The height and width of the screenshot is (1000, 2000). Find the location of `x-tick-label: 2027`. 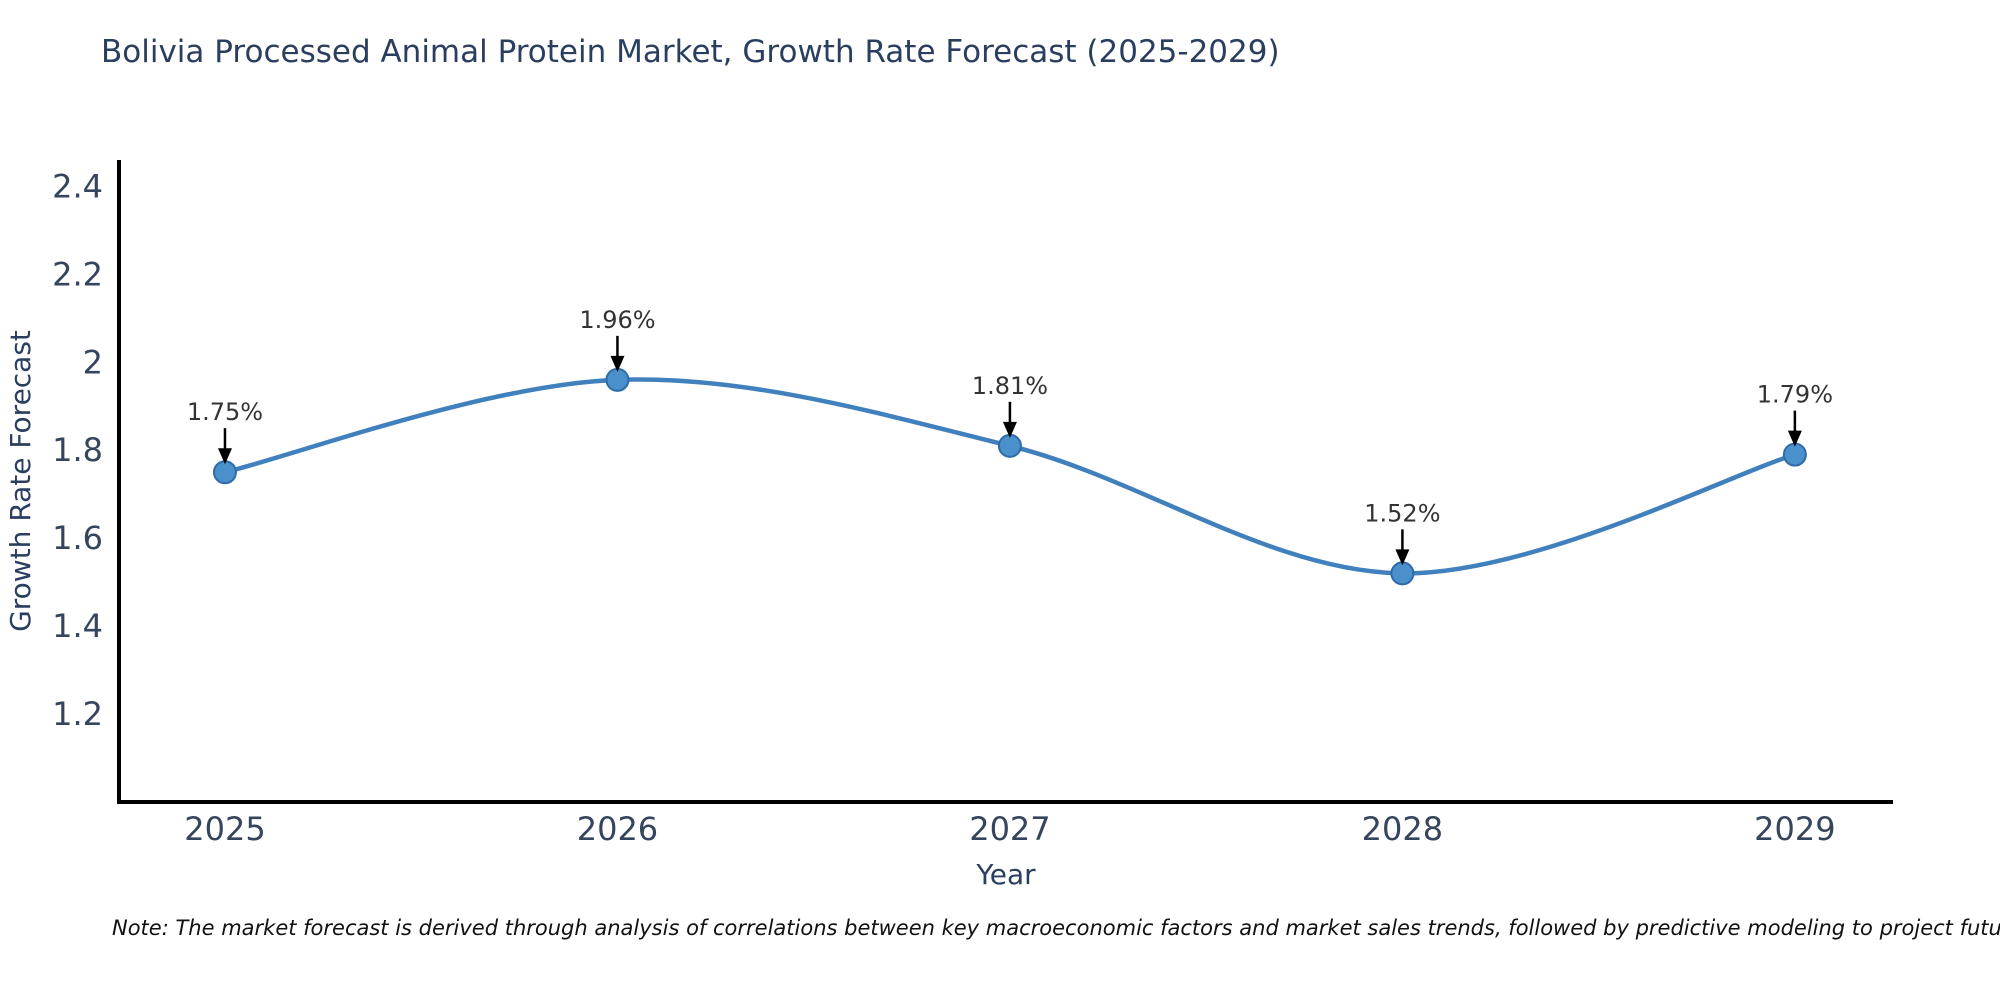

x-tick-label: 2027 is located at coordinates (1009, 829).